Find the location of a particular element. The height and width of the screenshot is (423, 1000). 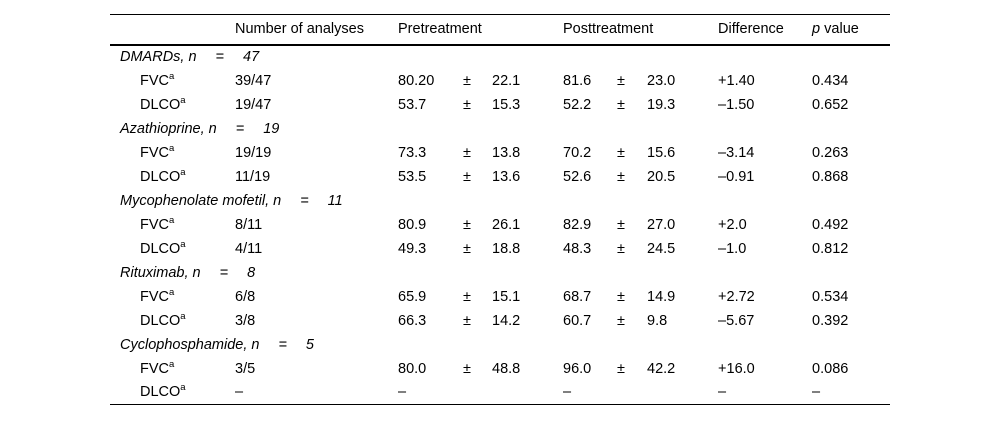

group-header-cell: DMARDs, n = 47 is located at coordinates (500, 57).